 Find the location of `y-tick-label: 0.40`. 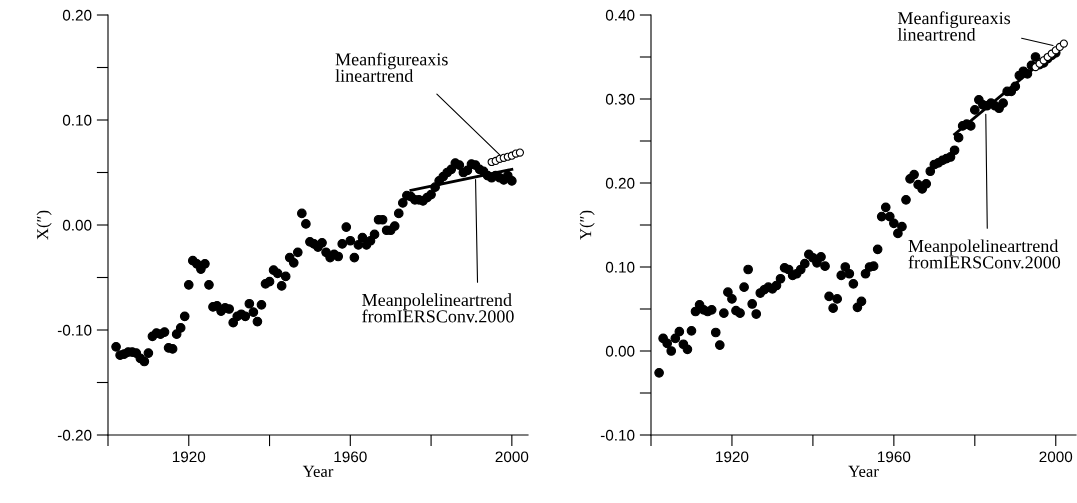

y-tick-label: 0.40 is located at coordinates (620, 15).